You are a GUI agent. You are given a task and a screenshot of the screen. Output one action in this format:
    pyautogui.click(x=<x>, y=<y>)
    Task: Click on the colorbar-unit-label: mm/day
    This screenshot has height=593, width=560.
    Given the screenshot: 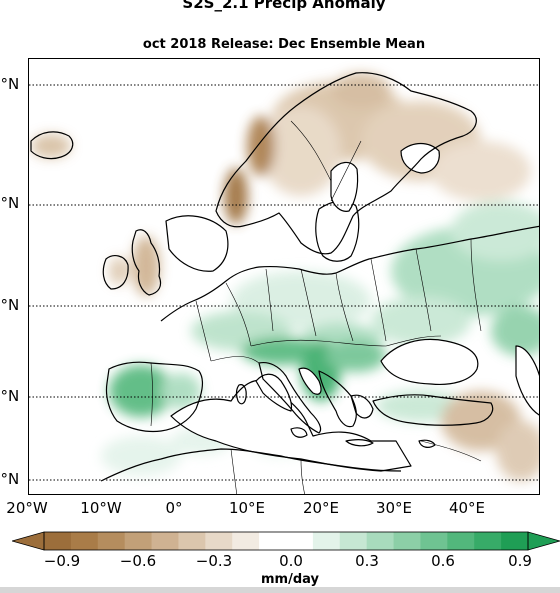 What is the action you would take?
    pyautogui.click(x=290, y=579)
    